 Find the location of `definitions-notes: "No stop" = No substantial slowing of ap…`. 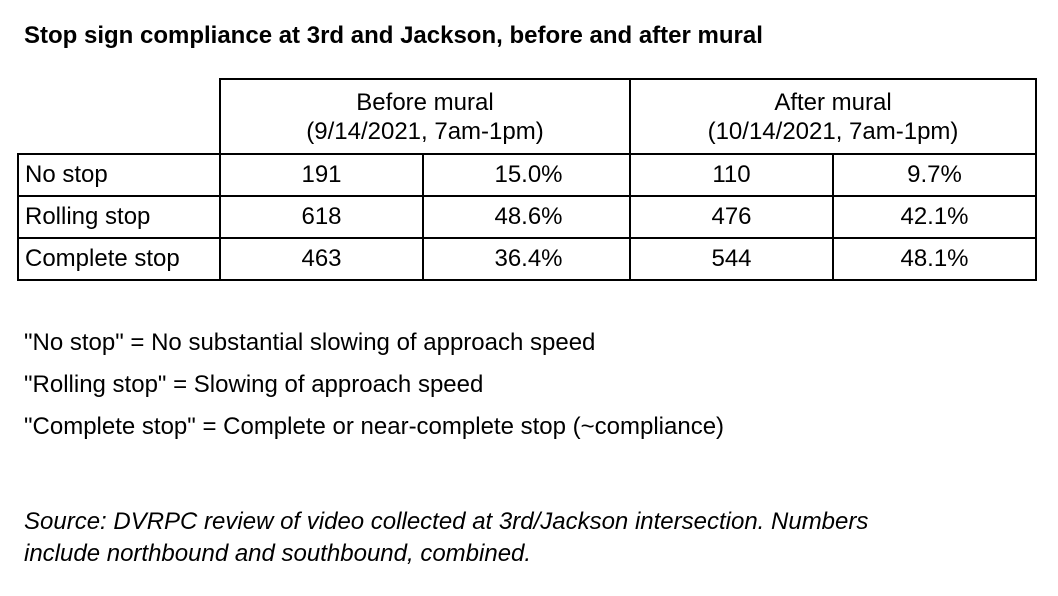

definitions-notes: "No stop" = No substantial slowing of ap… is located at coordinates (374, 391).